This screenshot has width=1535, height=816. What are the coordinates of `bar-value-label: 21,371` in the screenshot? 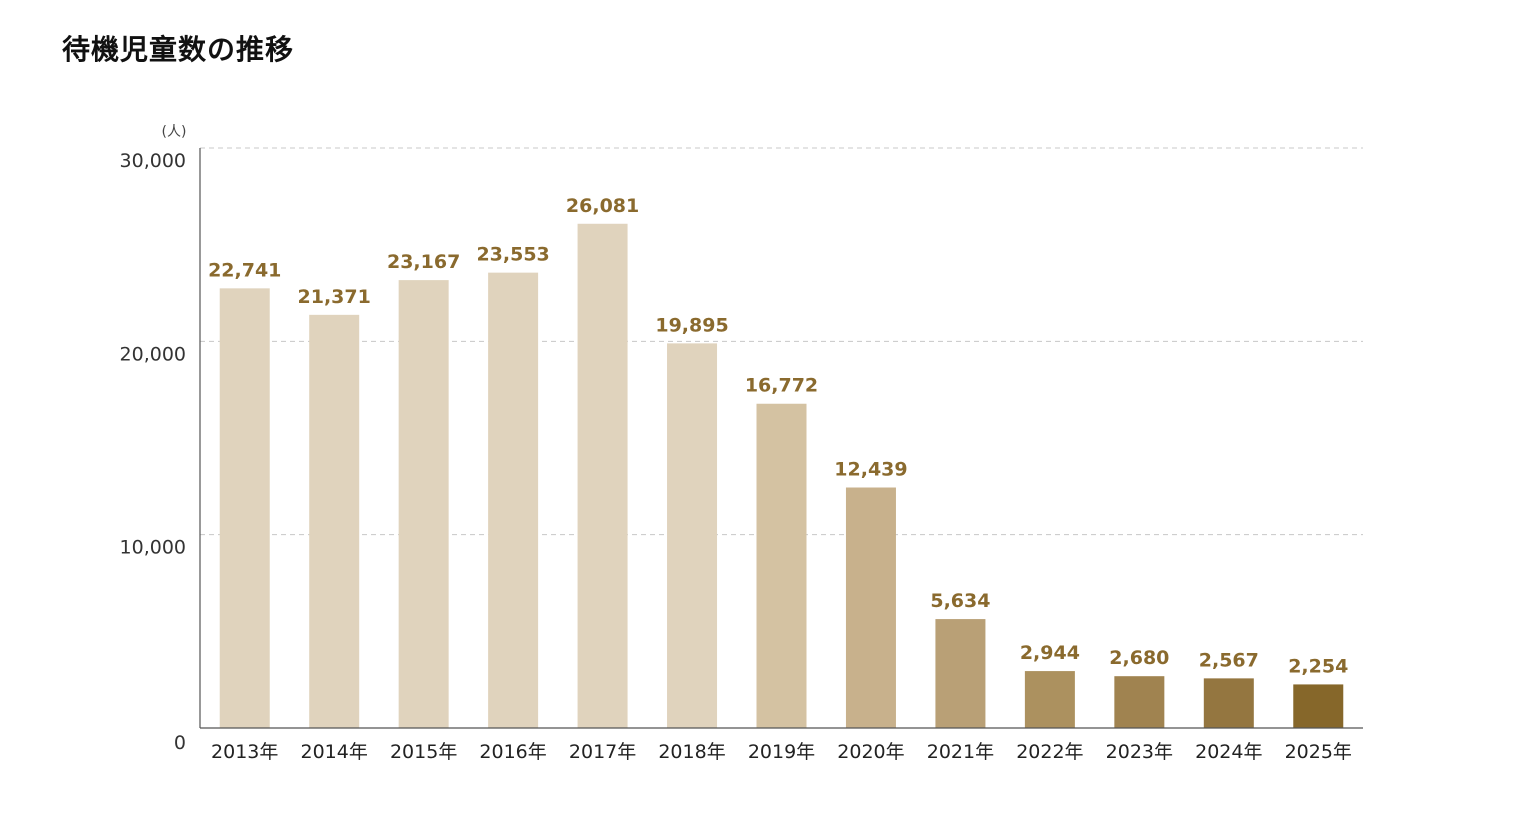 It's located at (334, 297).